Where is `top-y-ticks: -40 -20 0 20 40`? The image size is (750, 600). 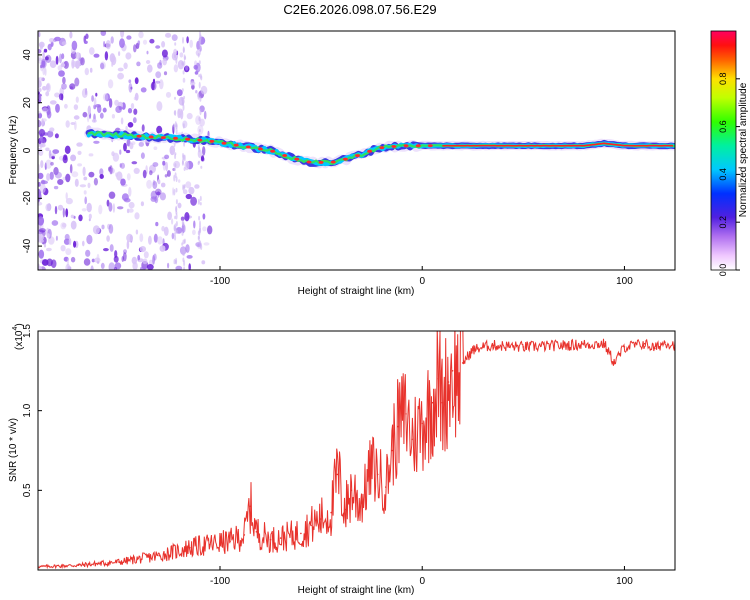
top-y-ticks: -40 -20 0 20 40 is located at coordinates (32, 151).